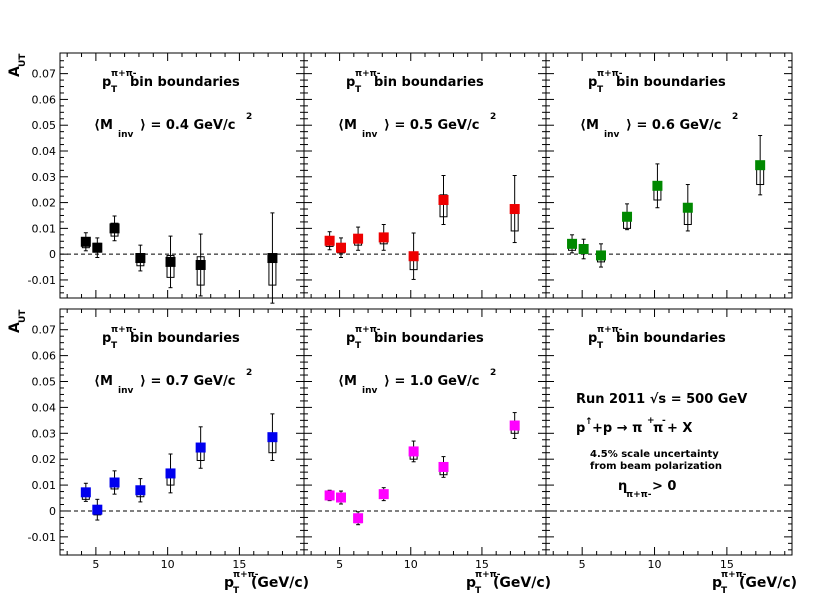  What do you see at coordinates (661, 399) in the screenshot?
I see `run-label: Run 2011 √s = 500 GeV` at bounding box center [661, 399].